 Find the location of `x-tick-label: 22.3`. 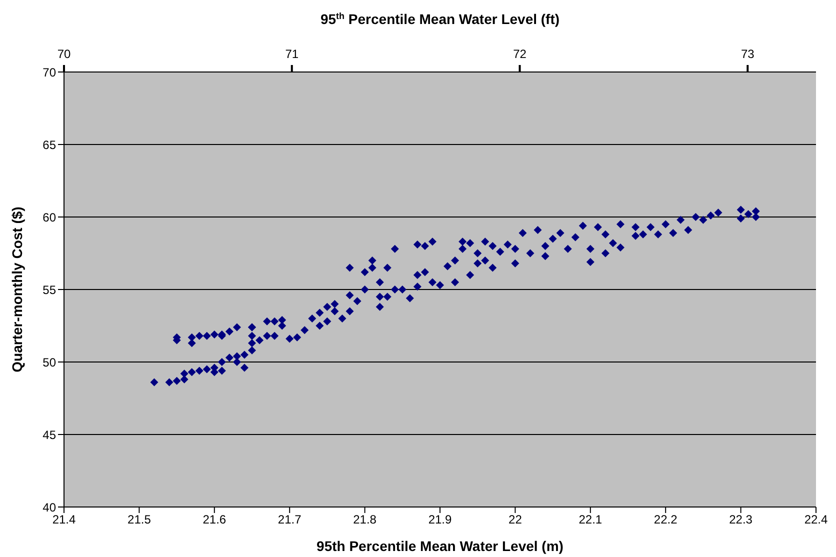

x-tick-label: 22.3 is located at coordinates (741, 519).